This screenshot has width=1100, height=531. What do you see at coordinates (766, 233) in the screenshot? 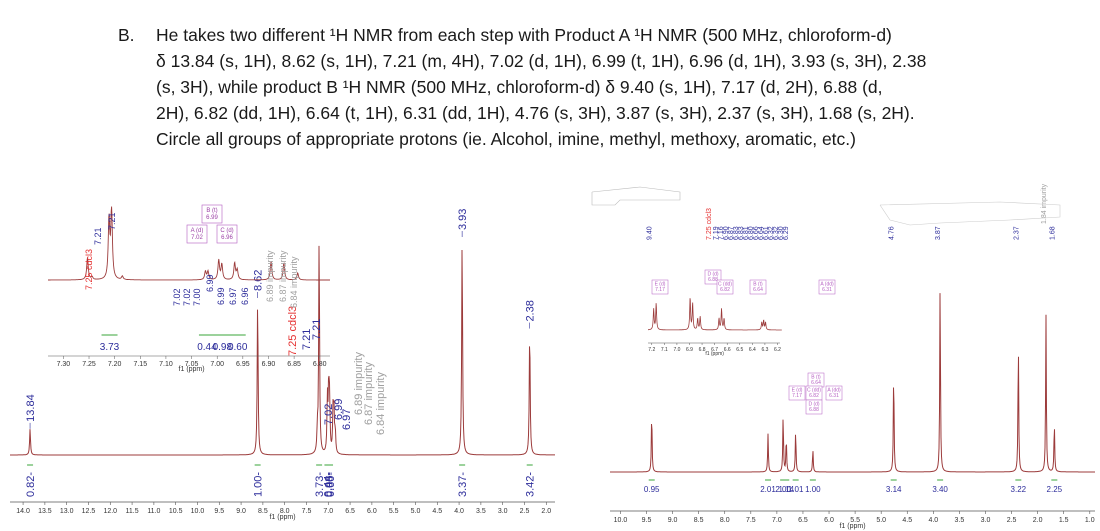
I see `peak-label: 6.61` at bounding box center [766, 233].